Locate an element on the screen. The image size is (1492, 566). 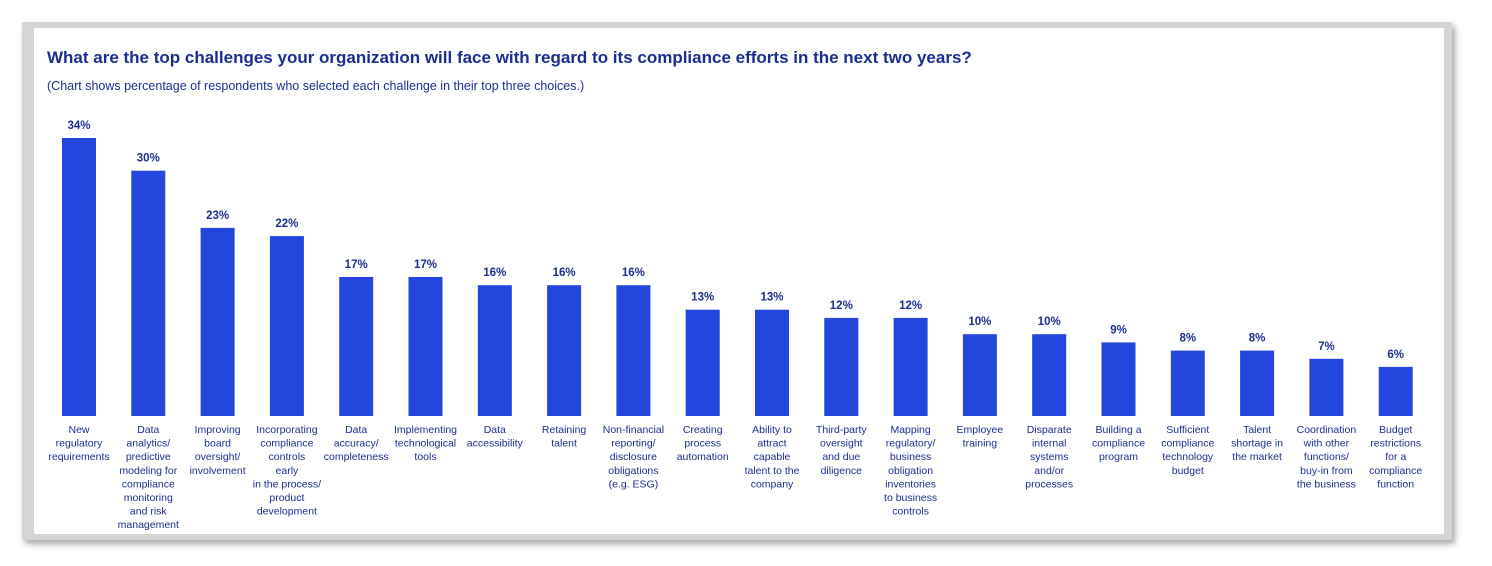
bar-value-label: 30% is located at coordinates (148, 159).